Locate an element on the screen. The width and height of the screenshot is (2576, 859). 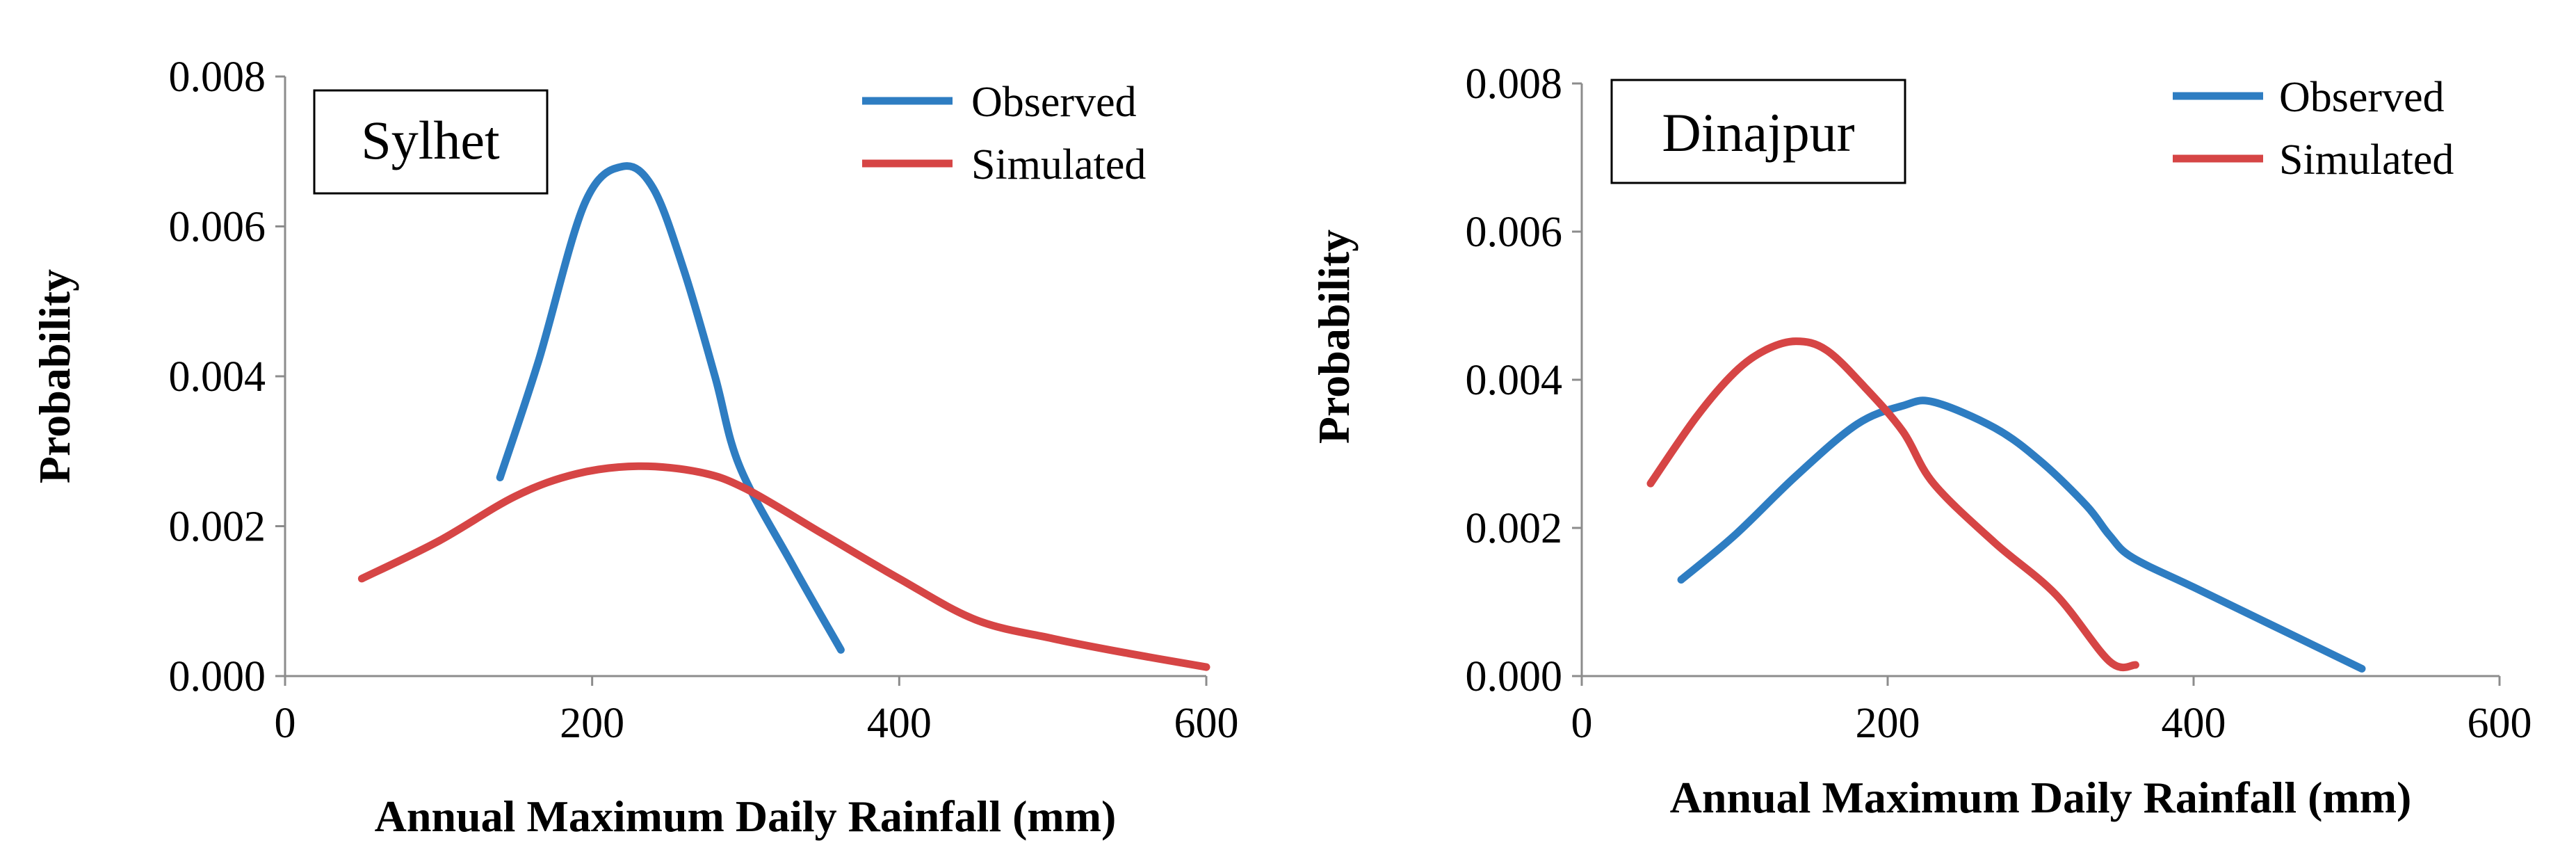
site-label: Sylhet is located at coordinates (430, 140).